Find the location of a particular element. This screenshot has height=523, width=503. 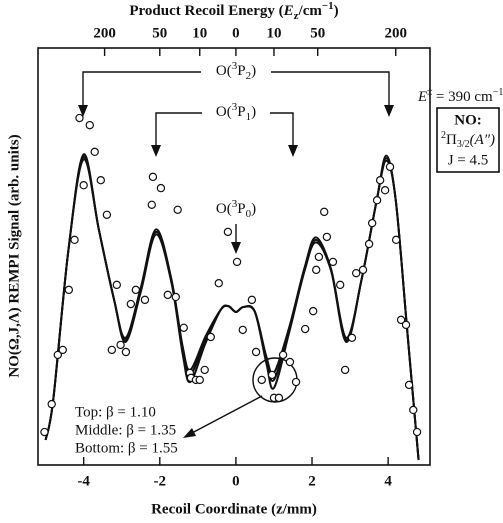

legend-label: Bottom: β = 1.55 is located at coordinates (126, 448).